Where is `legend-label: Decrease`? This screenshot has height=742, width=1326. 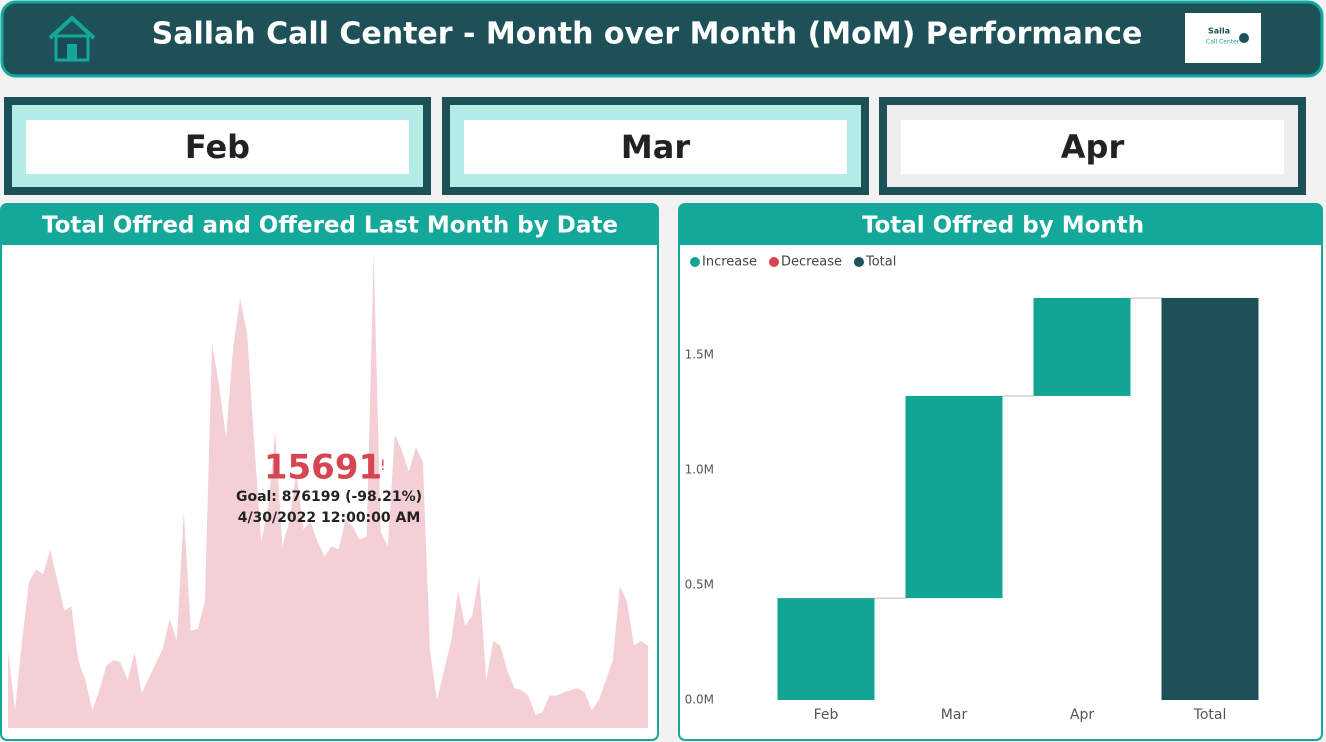
legend-label: Decrease is located at coordinates (811, 262).